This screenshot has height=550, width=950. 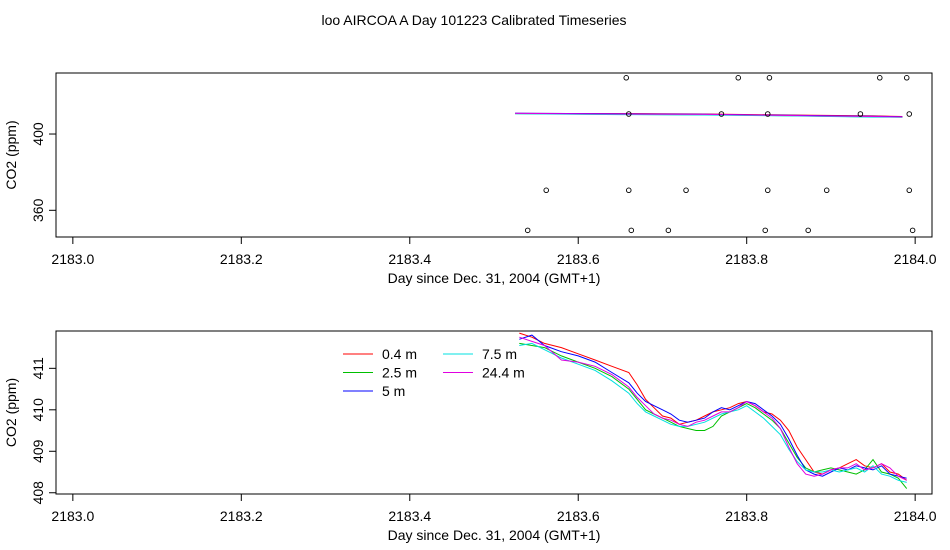 I want to click on y-tick-label: 408, so click(x=38, y=493).